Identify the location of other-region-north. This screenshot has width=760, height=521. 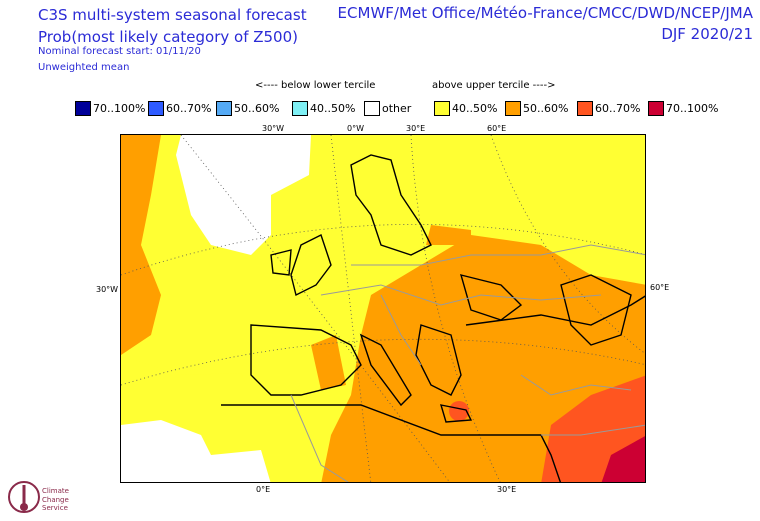
(243, 195).